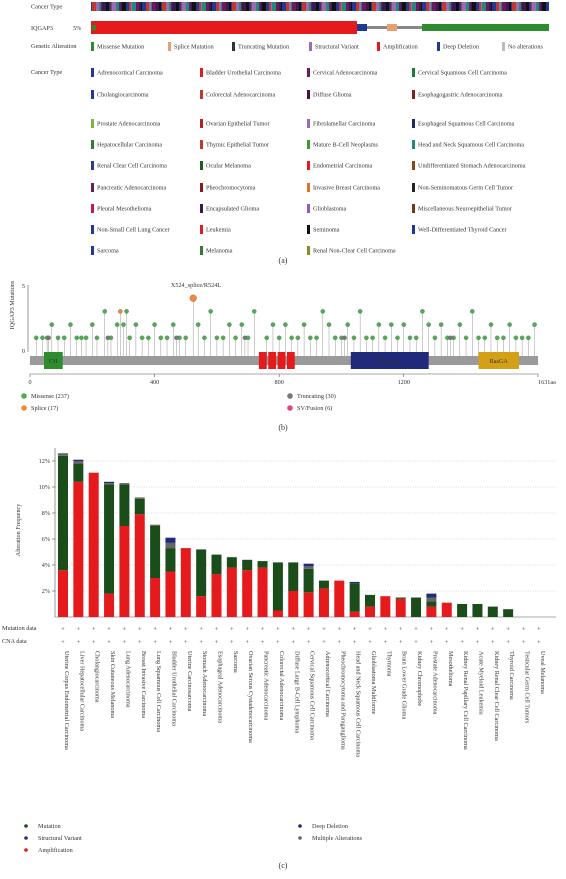 The image size is (566, 879). Describe the element at coordinates (23, 286) in the screenshot. I see `y-tick-5: 5` at that location.